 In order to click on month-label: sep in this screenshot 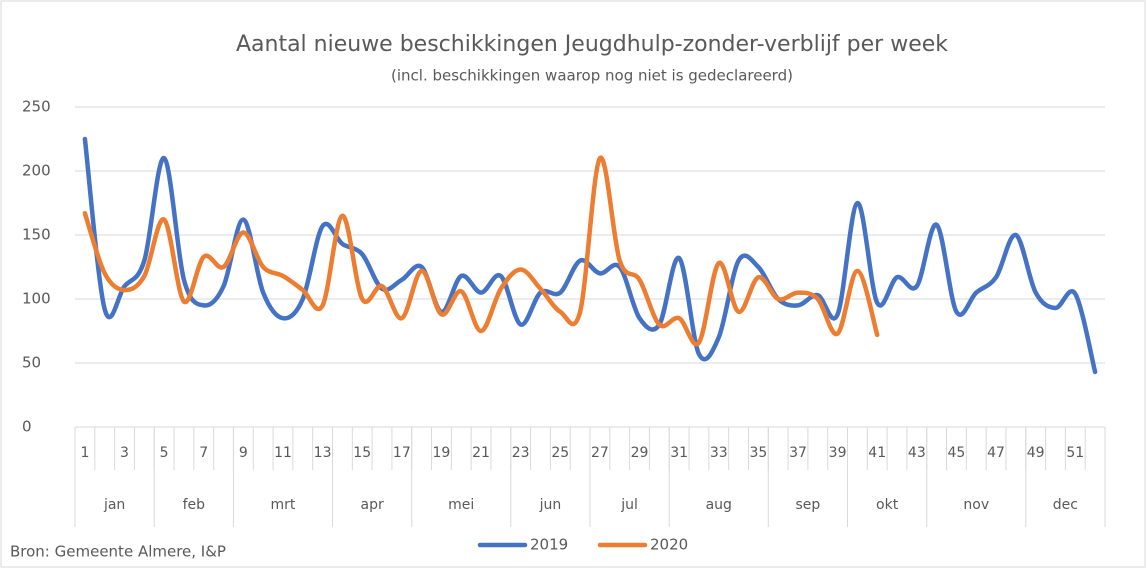, I will do `click(807, 505)`.